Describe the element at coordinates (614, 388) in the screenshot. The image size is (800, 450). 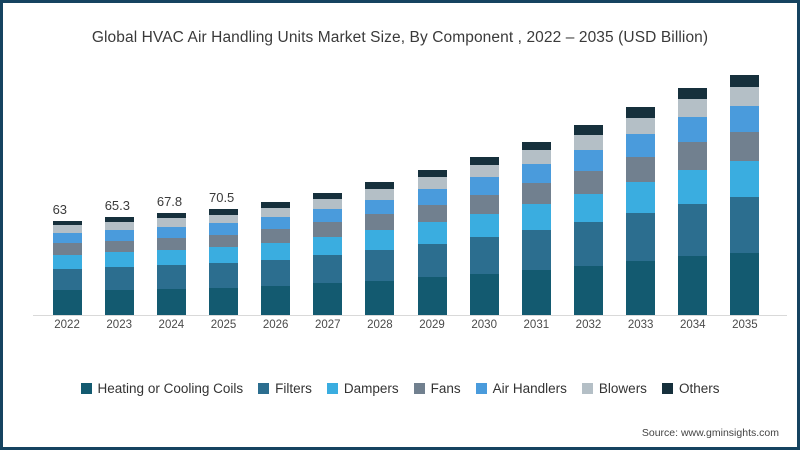
I see `legend-item: Blowers` at that location.